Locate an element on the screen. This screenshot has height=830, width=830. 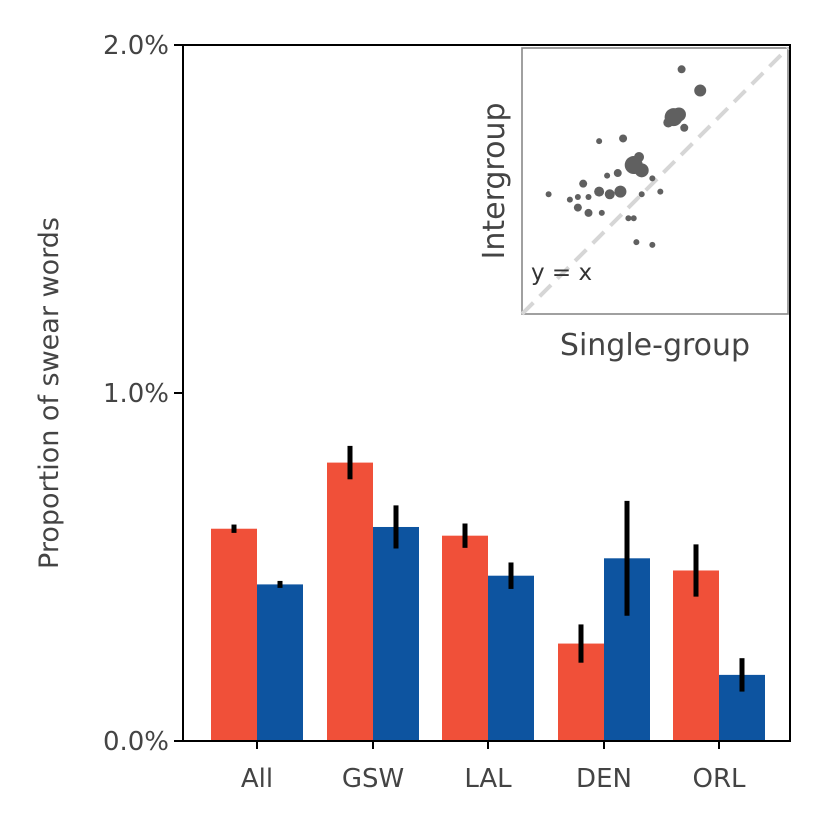
x-tick-label-all: All is located at coordinates (257, 779).